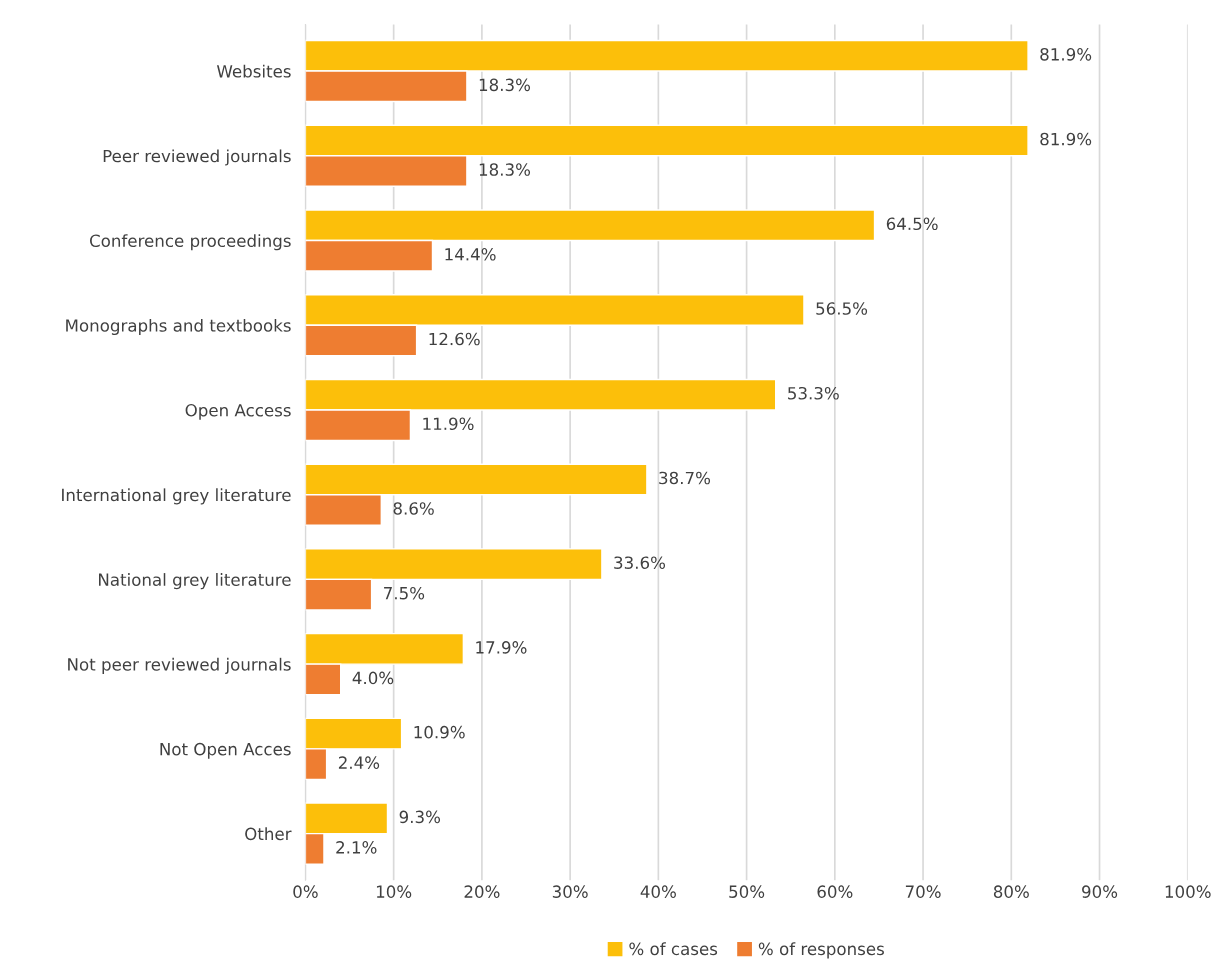 Image resolution: width=1212 pixels, height=978 pixels. Describe the element at coordinates (238, 411) in the screenshot. I see `y-tick-label: Open Access` at that location.